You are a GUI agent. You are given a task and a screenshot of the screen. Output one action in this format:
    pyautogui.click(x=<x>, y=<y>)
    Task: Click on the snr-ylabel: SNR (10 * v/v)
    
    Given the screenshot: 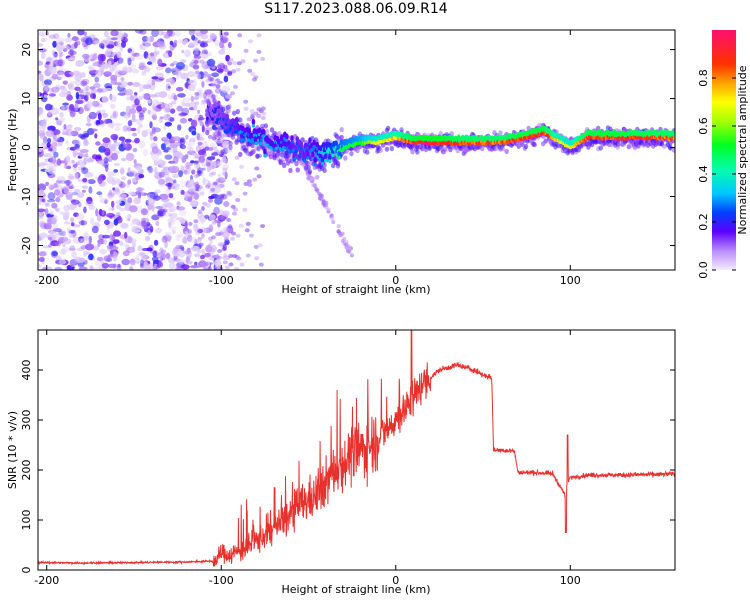 What is the action you would take?
    pyautogui.click(x=12, y=450)
    